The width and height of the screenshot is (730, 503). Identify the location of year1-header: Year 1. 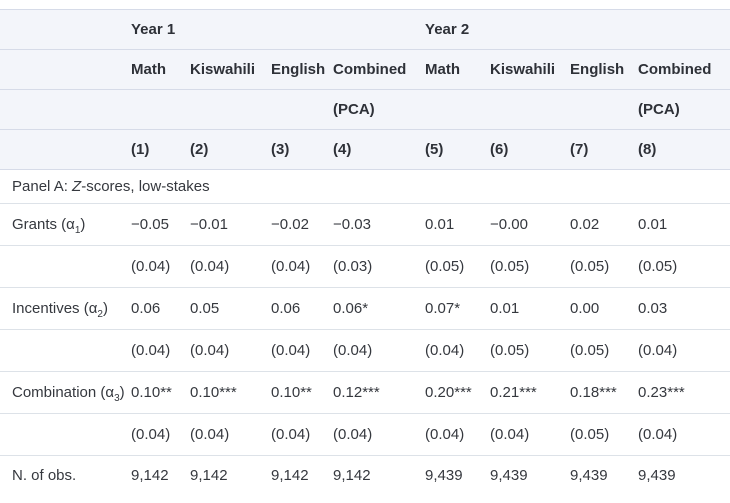
(153, 29).